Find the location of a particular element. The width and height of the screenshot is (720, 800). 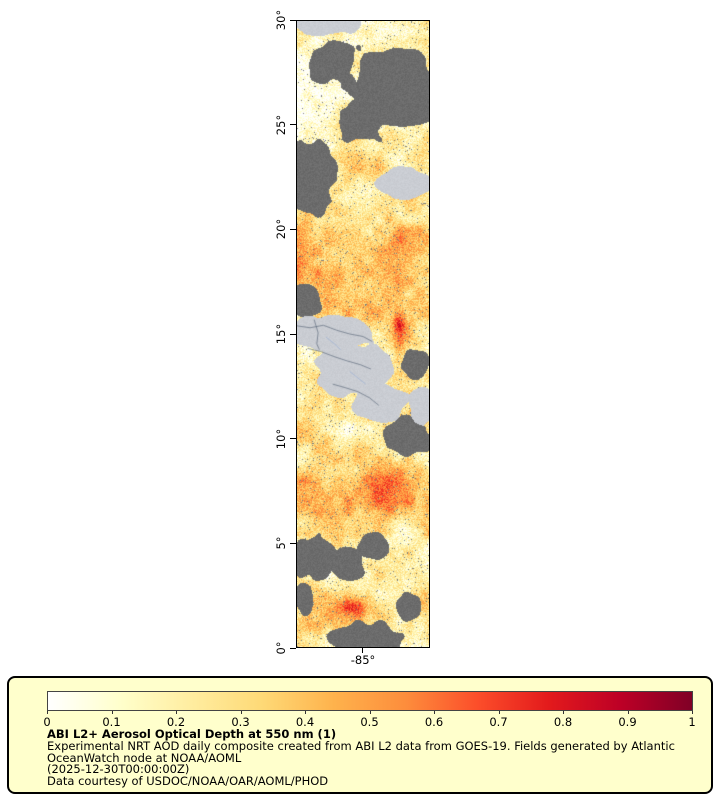

colorbar-tick-label: 0.6 is located at coordinates (434, 722).